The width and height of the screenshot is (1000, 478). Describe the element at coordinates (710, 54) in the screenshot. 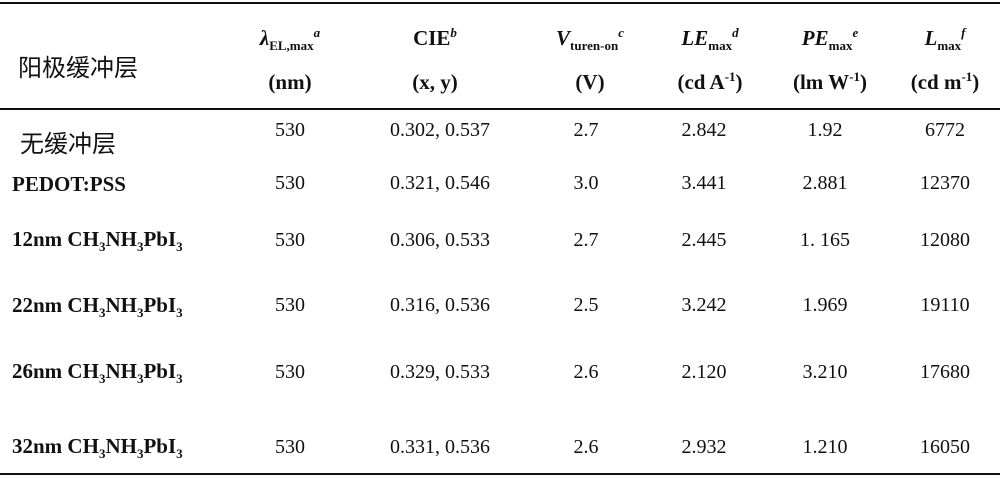

I see `col-header-le-max: LEmaxd (cd A-1)` at that location.